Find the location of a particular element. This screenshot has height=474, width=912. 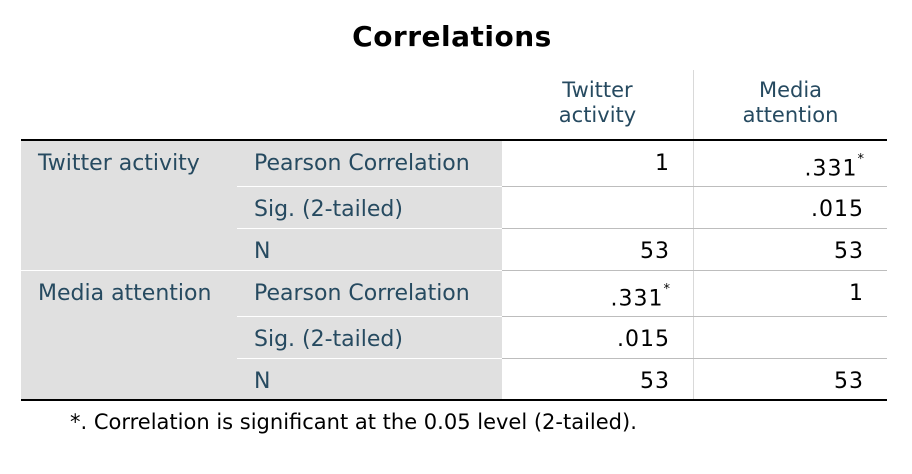

column-header-twitter-activity: Twitter activity is located at coordinates (597, 103).